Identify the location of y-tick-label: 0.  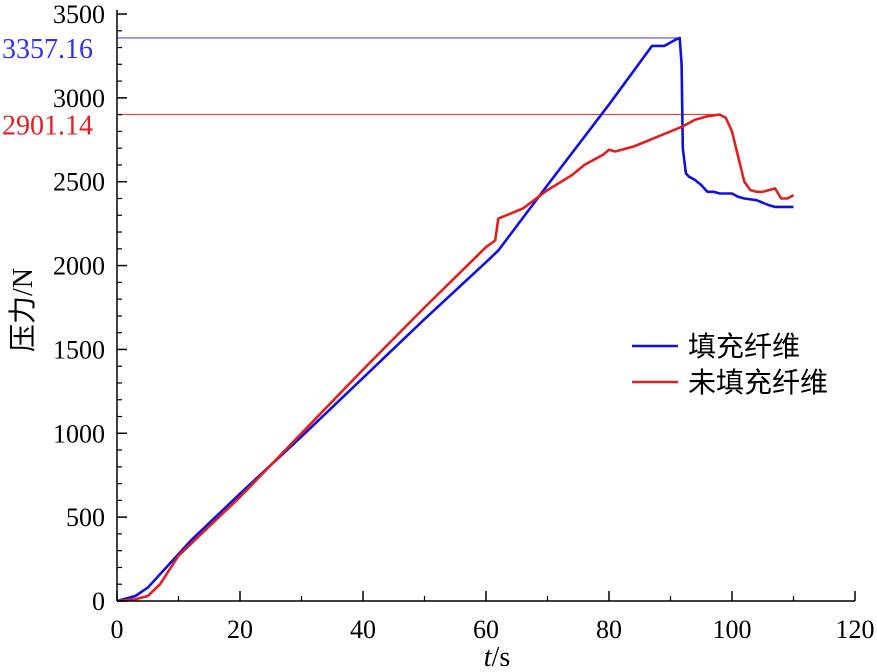
(98, 601).